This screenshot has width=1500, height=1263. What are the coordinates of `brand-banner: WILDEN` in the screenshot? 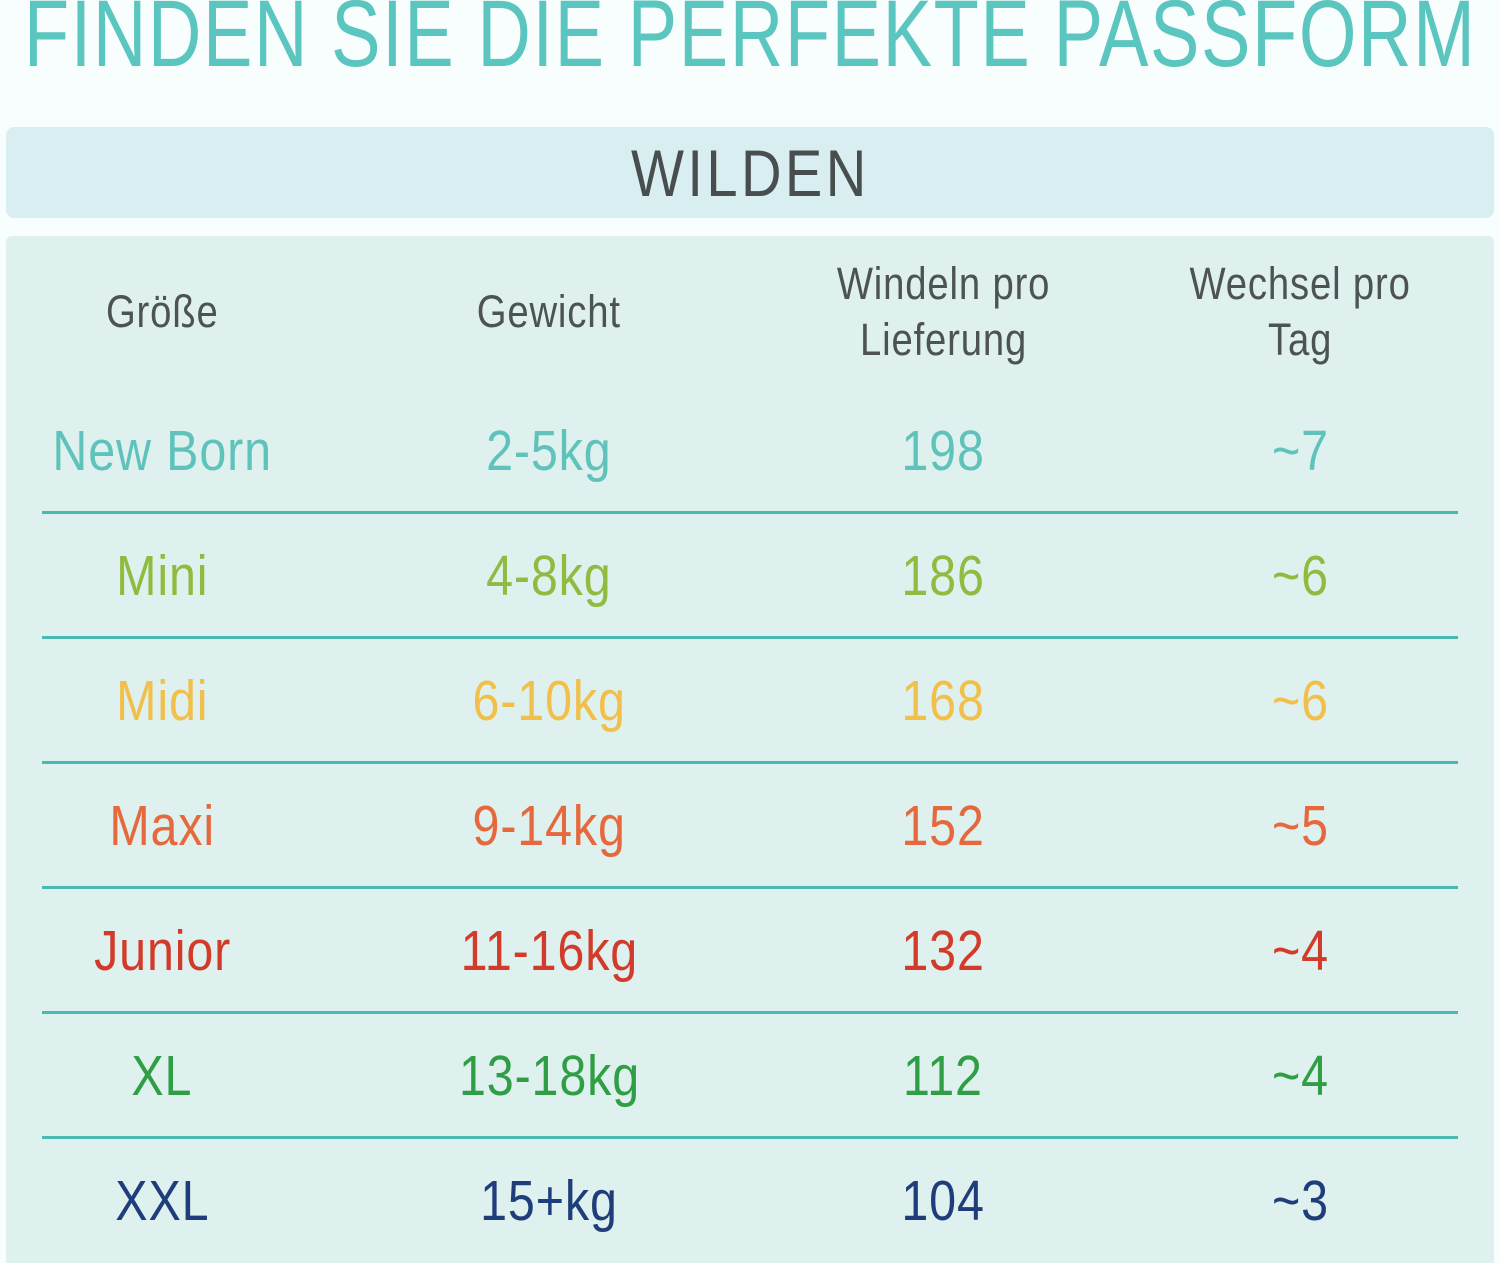 It's located at (750, 172).